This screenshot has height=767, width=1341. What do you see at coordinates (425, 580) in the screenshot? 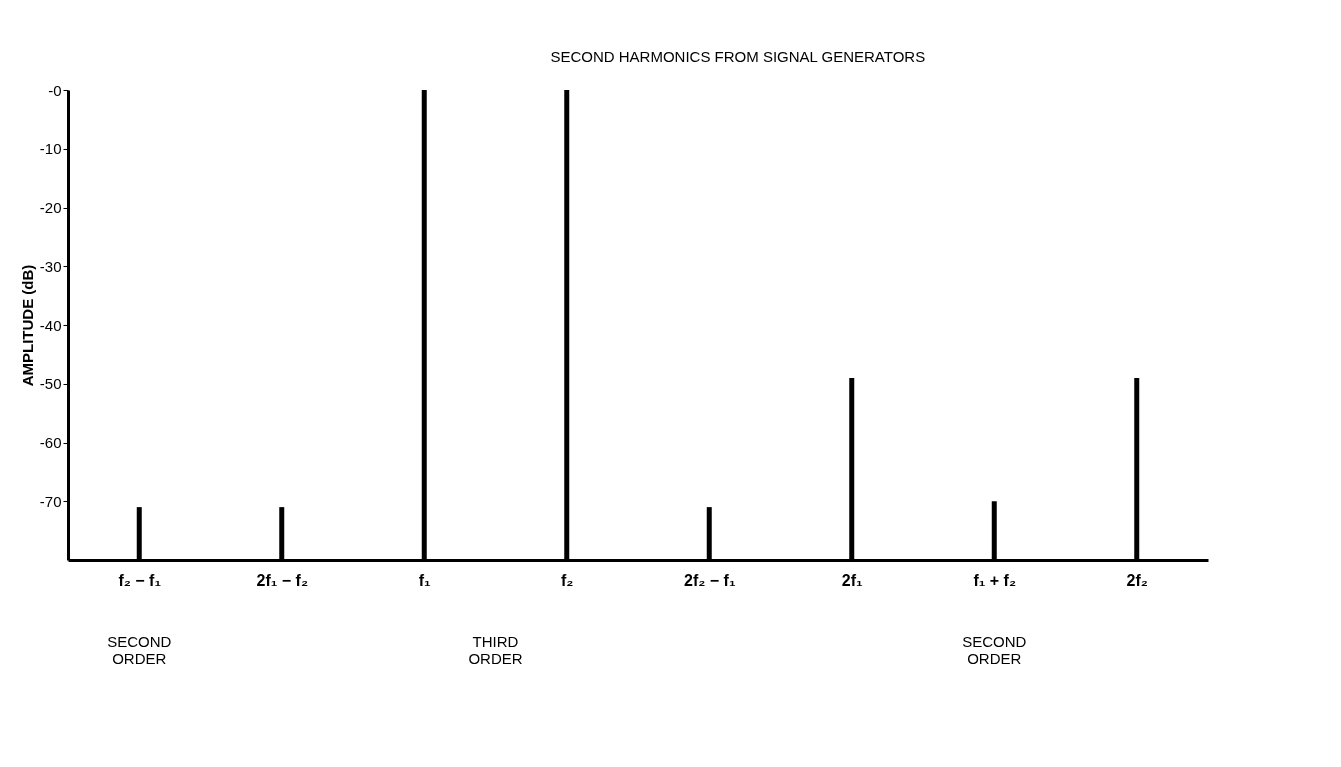
I see `x-tick-label: f₁` at bounding box center [425, 580].